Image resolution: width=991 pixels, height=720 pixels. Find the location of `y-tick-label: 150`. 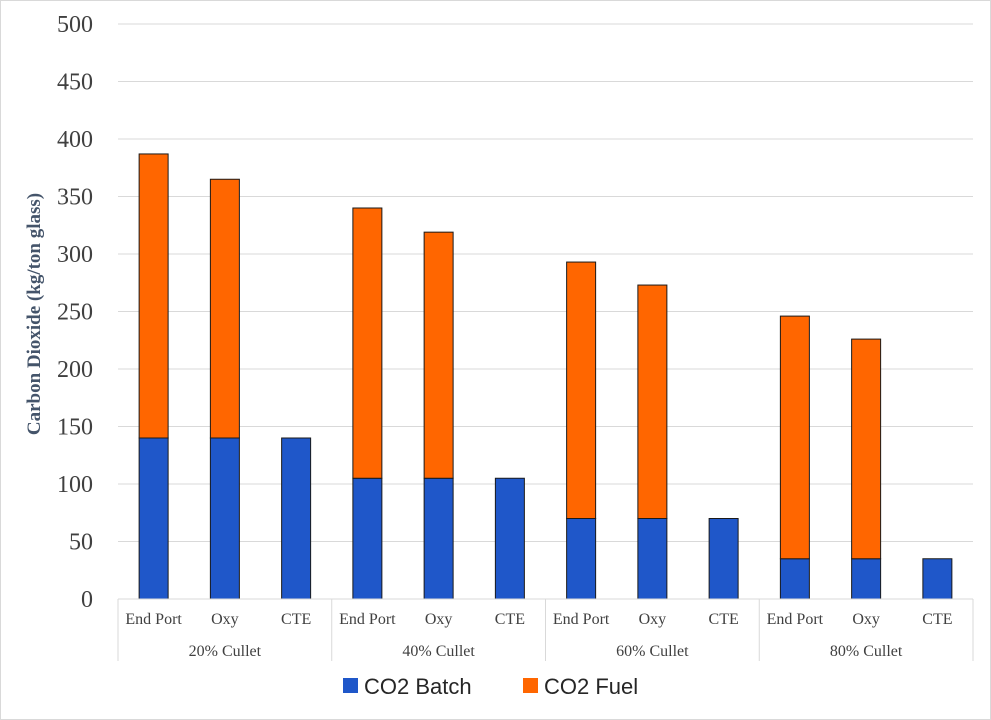

y-tick-label: 150 is located at coordinates (75, 428).